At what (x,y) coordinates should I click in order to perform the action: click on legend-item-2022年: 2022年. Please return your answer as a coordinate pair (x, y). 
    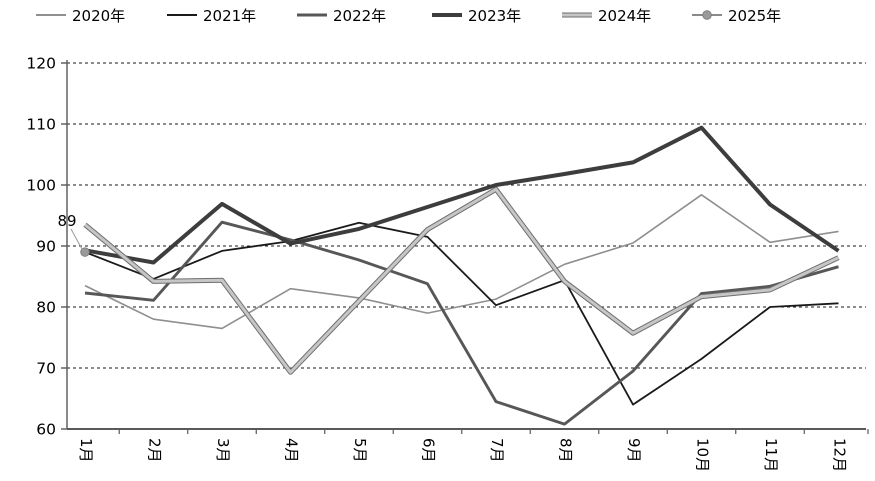
    Looking at the image, I should click on (341, 15).